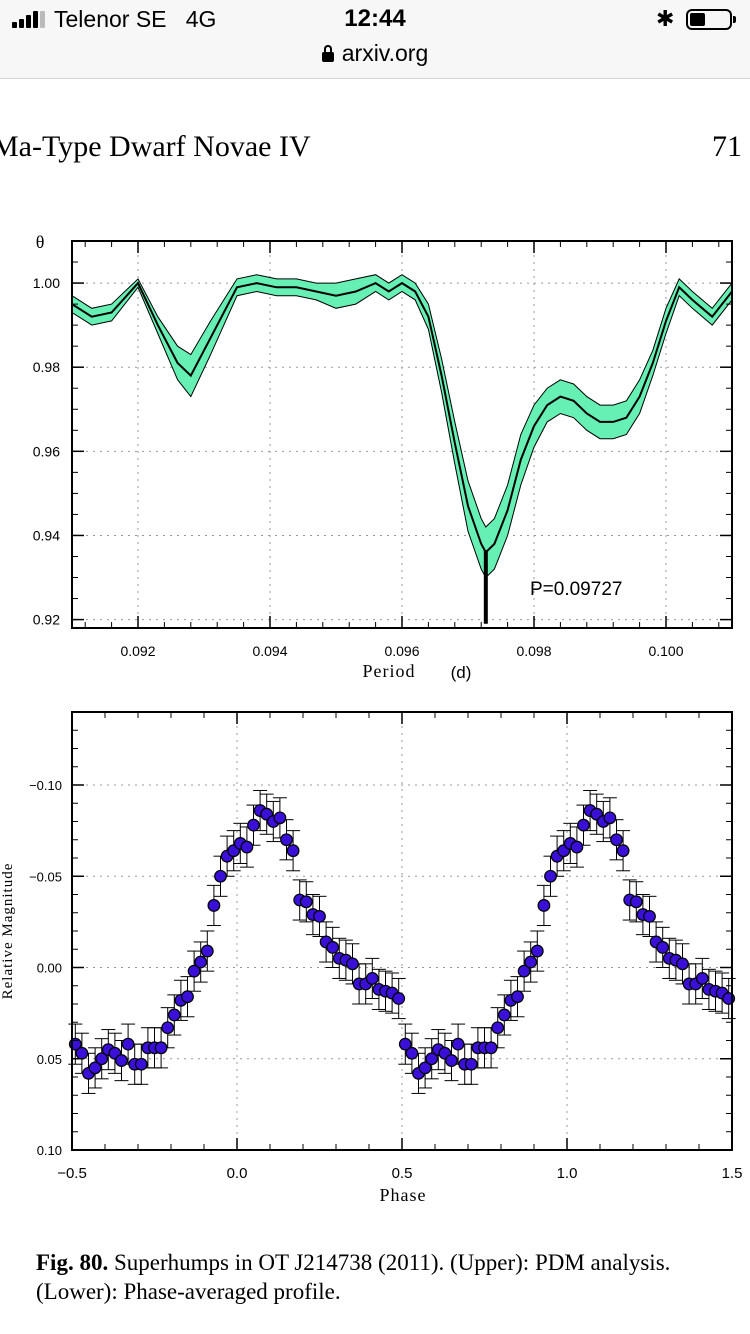  What do you see at coordinates (401, 651) in the screenshot?
I see `x-tick-label: 0.096` at bounding box center [401, 651].